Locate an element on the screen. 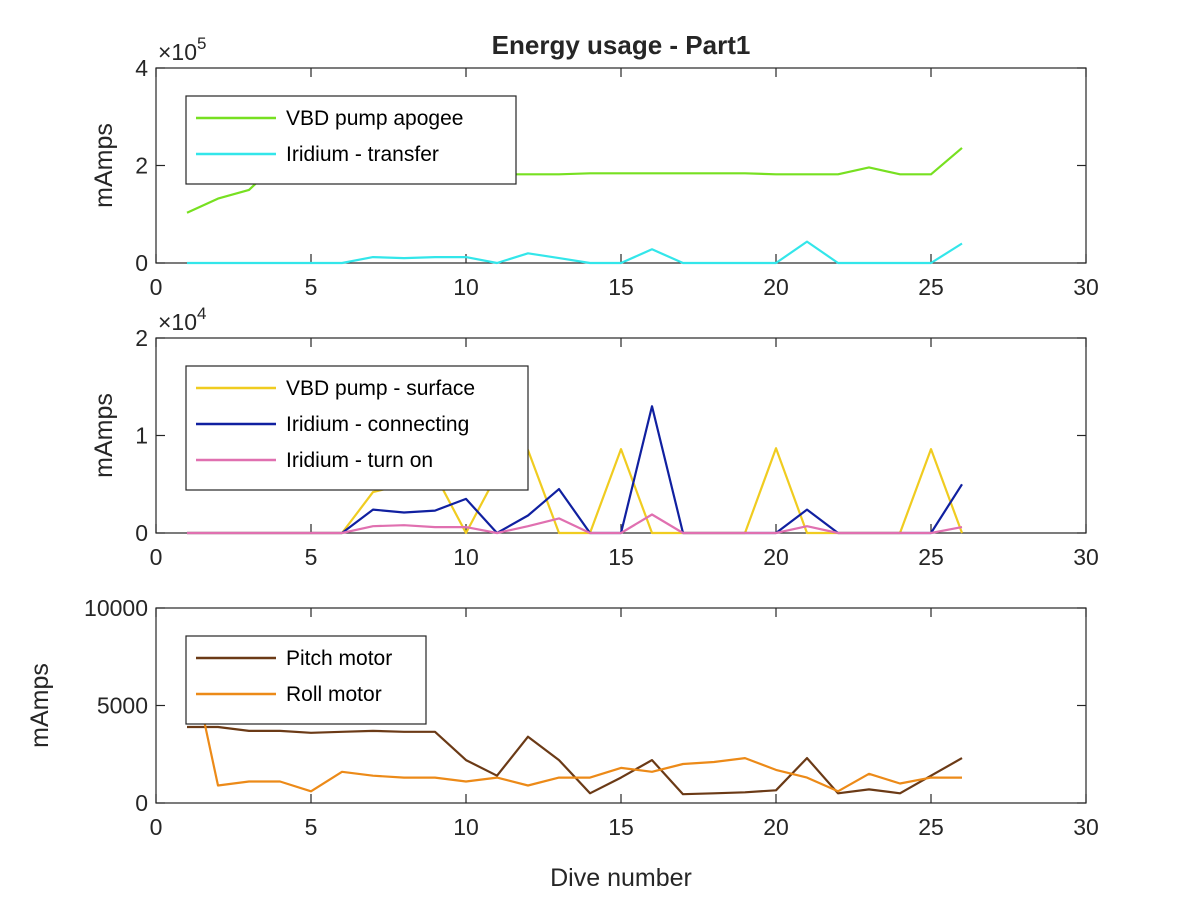 The image size is (1200, 900). legend-entry: Iridium - transfer is located at coordinates (362, 154).